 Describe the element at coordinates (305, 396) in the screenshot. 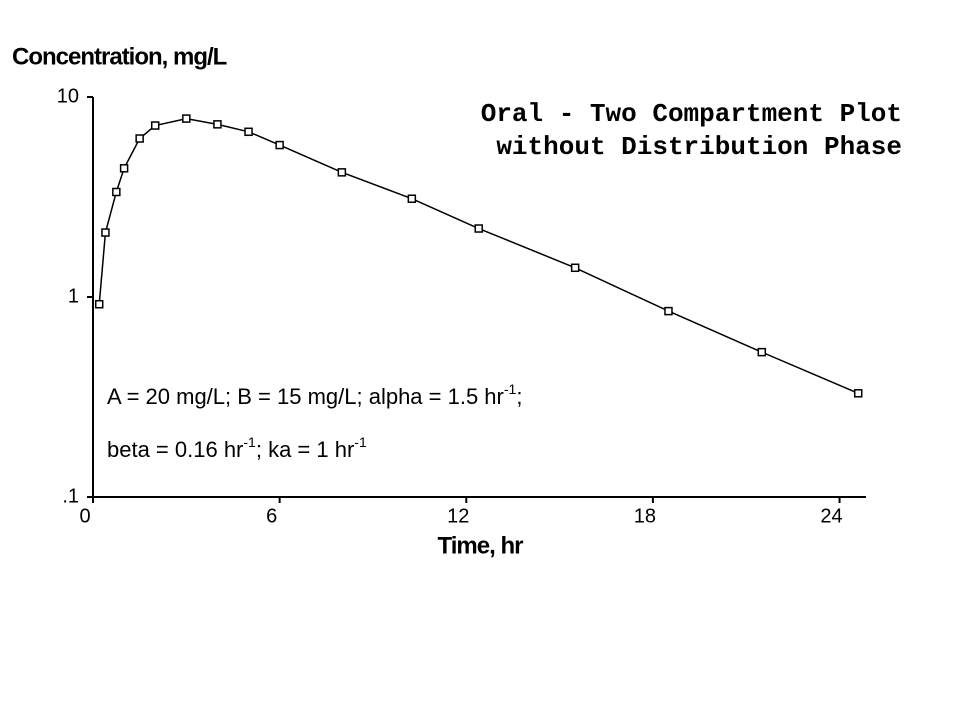

I see `annotation-text: A = 20 mg/L; B = 15 mg/L; alpha = 1.5 hr` at that location.